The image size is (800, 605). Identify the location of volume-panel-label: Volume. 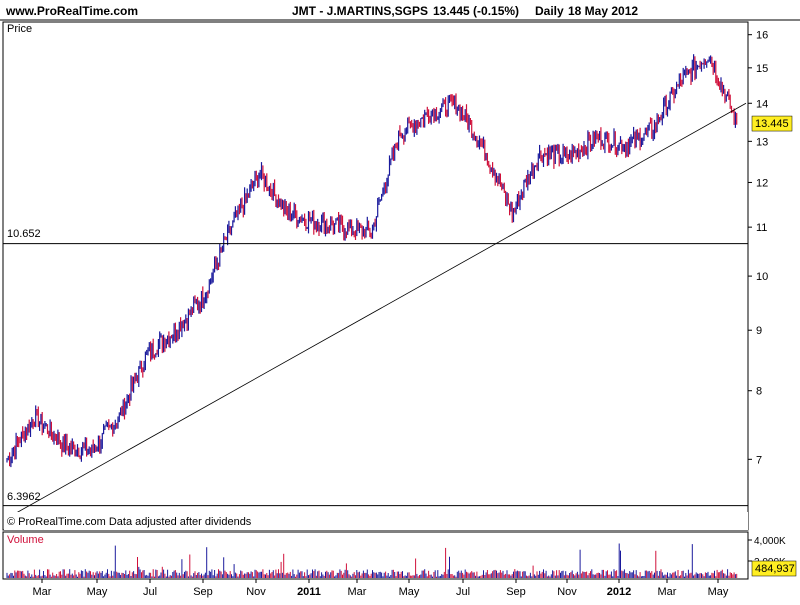
(25, 540).